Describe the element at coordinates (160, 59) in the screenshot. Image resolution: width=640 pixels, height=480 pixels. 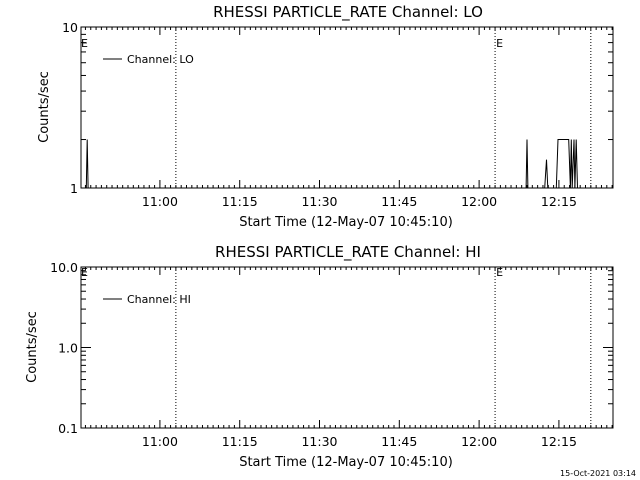
I see `legend-label: Channel: LO` at that location.